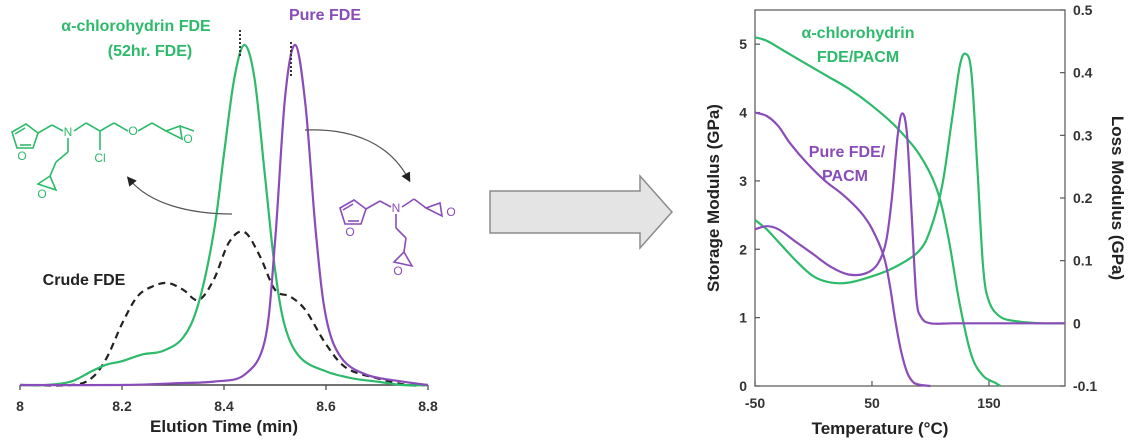 Image resolution: width=1132 pixels, height=442 pixels. Describe the element at coordinates (743, 44) in the screenshot. I see `dma-left-tick-label: 5` at that location.